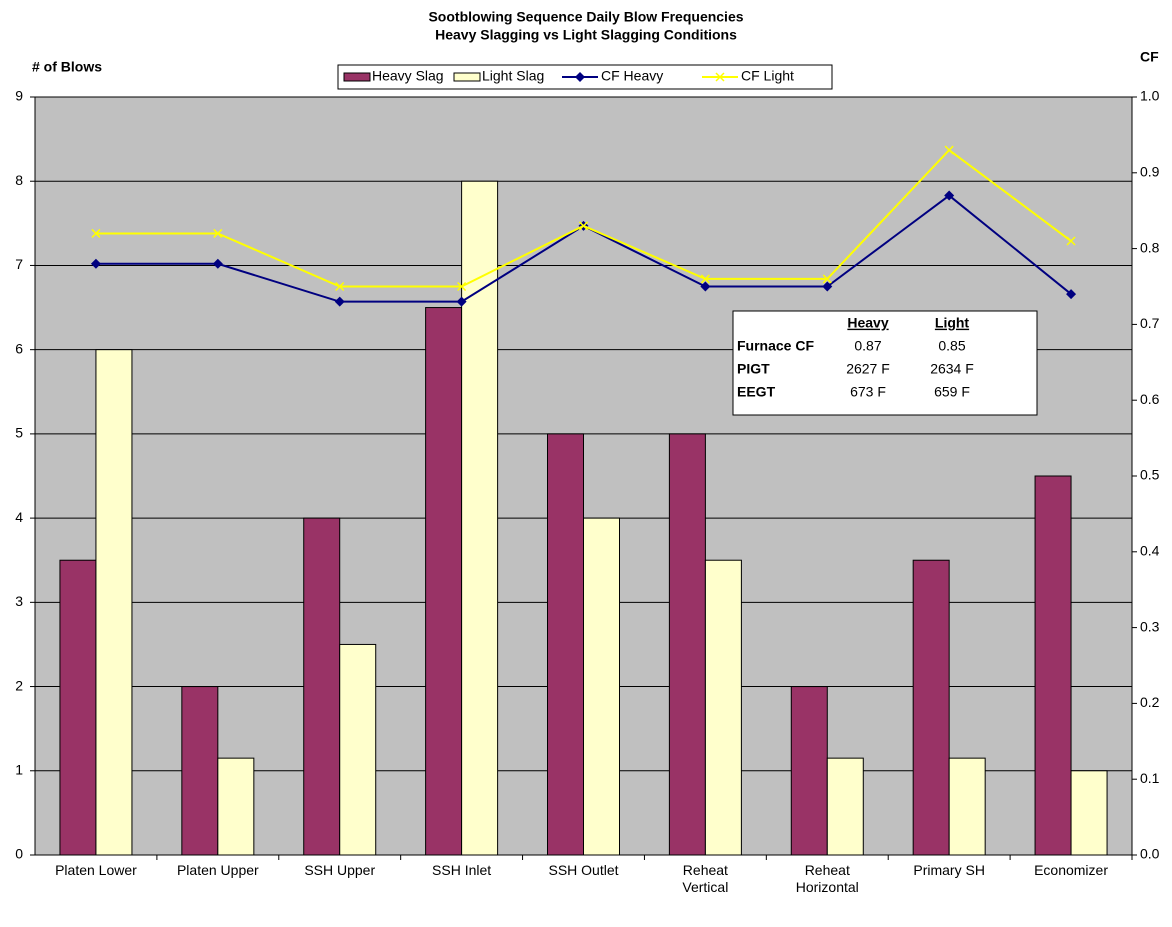 This screenshot has height=927, width=1172. I want to click on x-tick-label: SSH Inlet, so click(462, 870).